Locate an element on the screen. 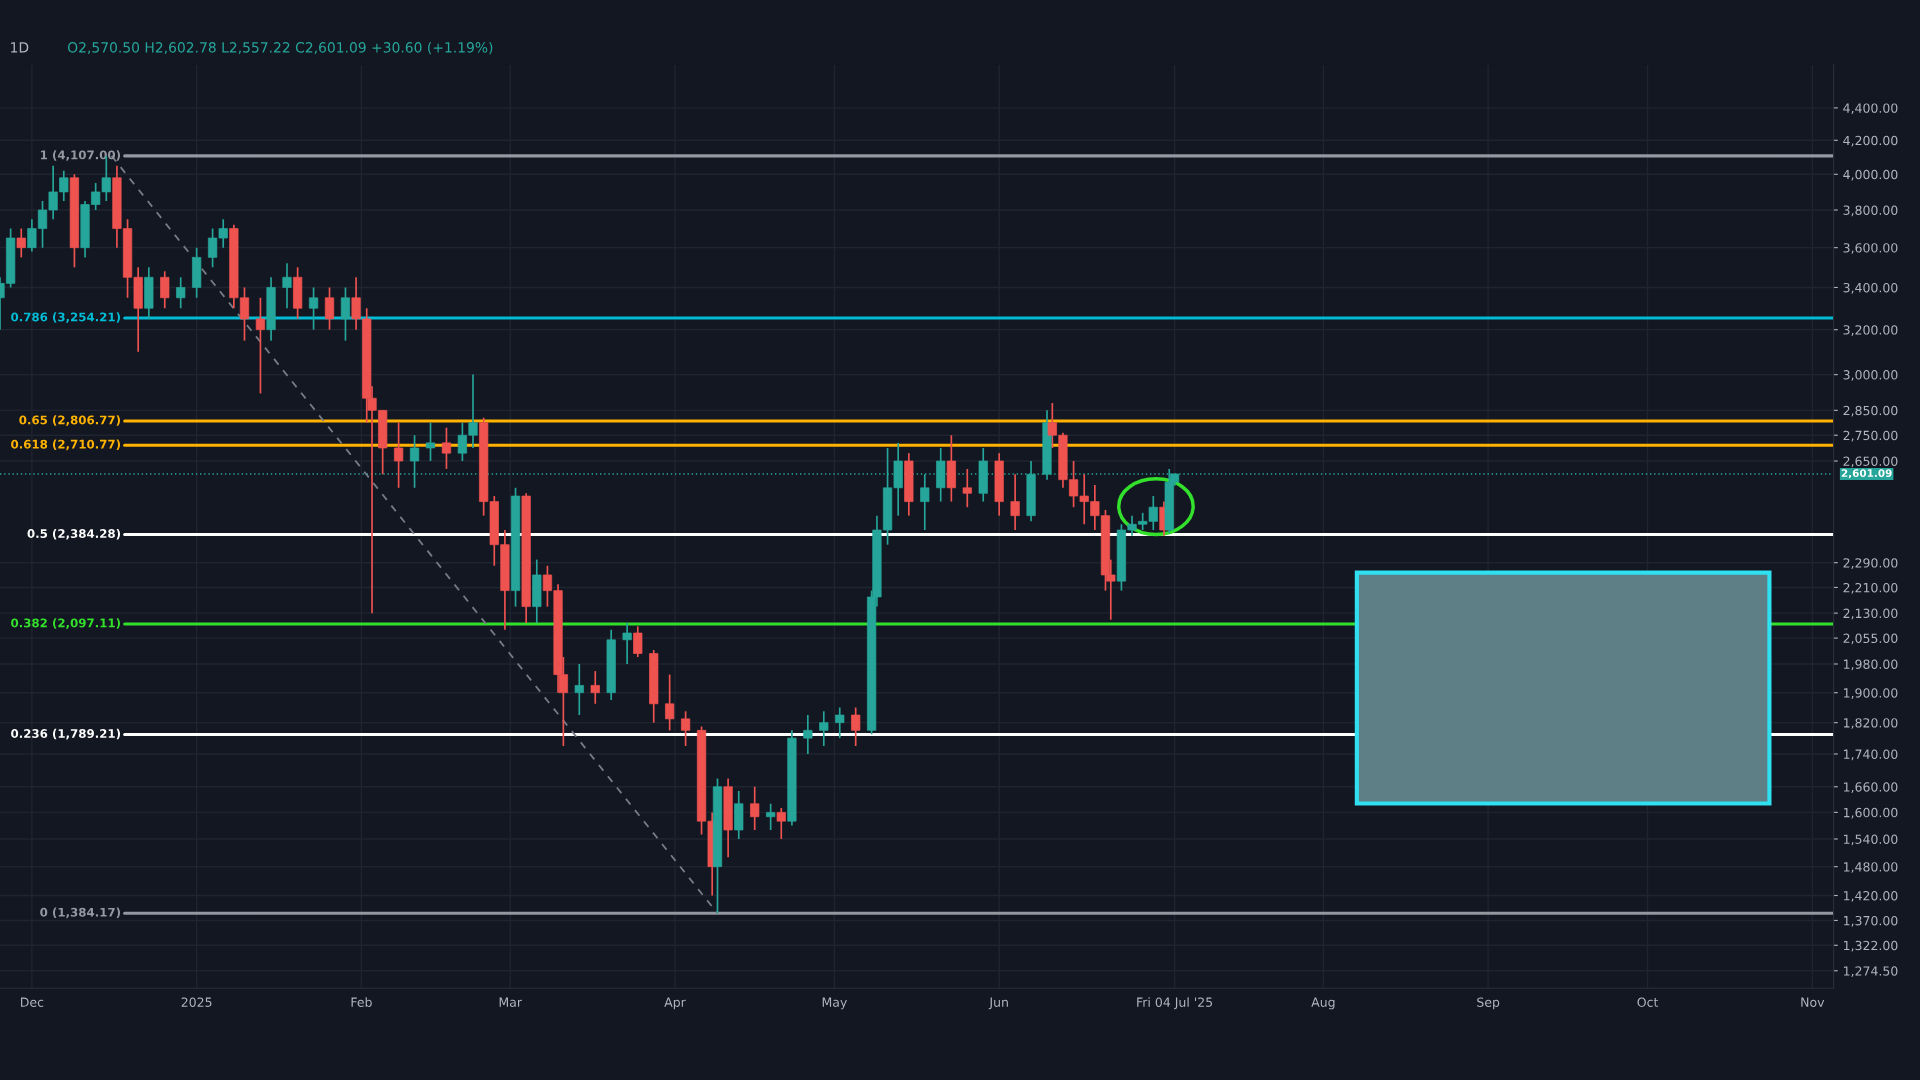 This screenshot has height=1080, width=1920. x-tick-label: Dec is located at coordinates (32, 1002).